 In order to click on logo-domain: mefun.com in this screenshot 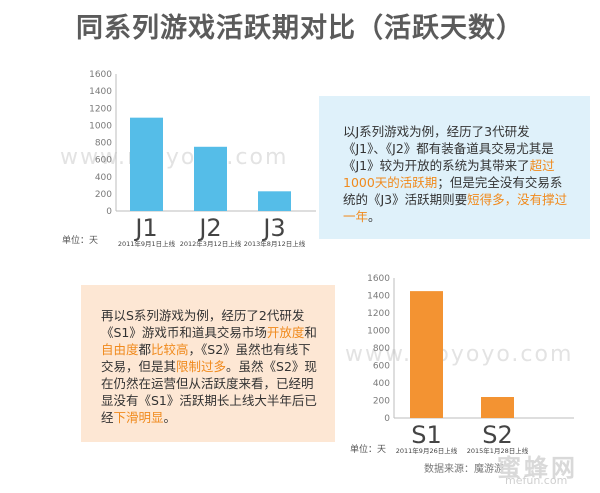, I will do `click(536, 480)`.